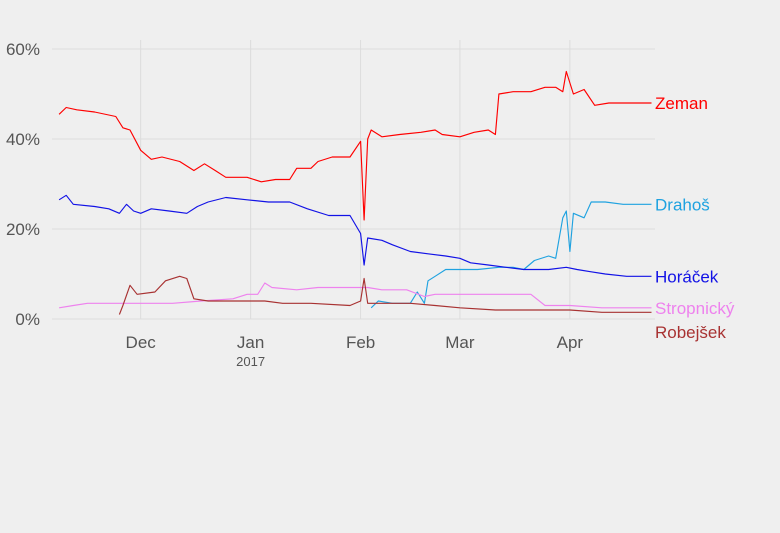  I want to click on x-tick-label: Feb, so click(360, 342).